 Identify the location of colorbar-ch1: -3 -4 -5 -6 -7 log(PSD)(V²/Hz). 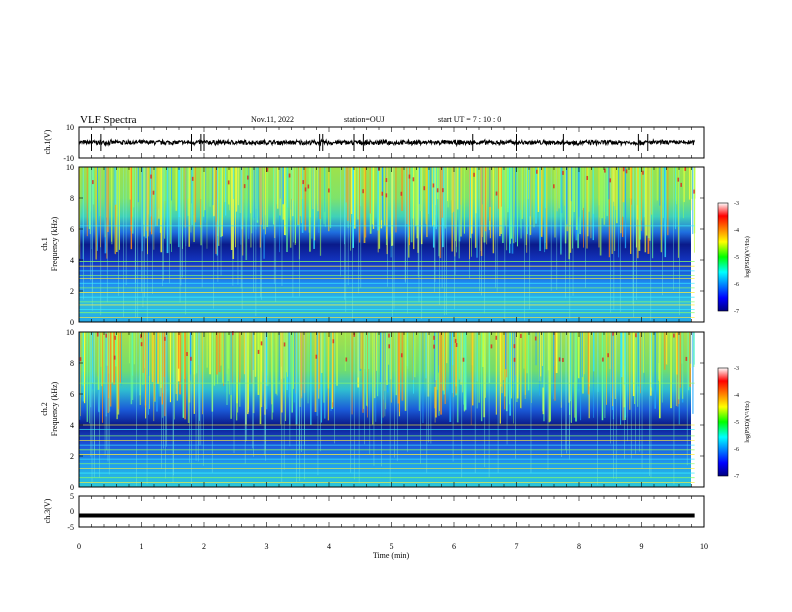
(734, 258).